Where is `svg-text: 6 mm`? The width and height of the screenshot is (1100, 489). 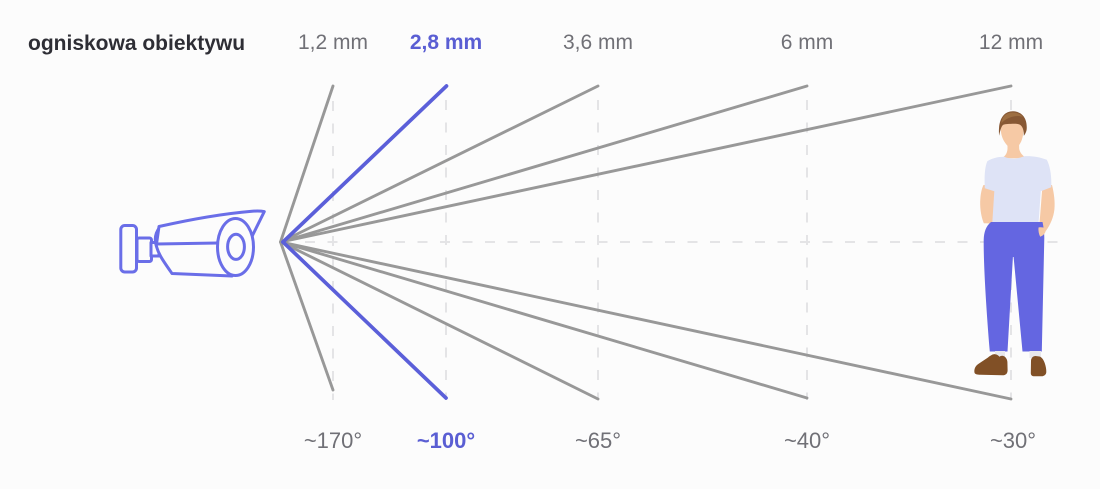
svg-text: 6 mm is located at coordinates (807, 42).